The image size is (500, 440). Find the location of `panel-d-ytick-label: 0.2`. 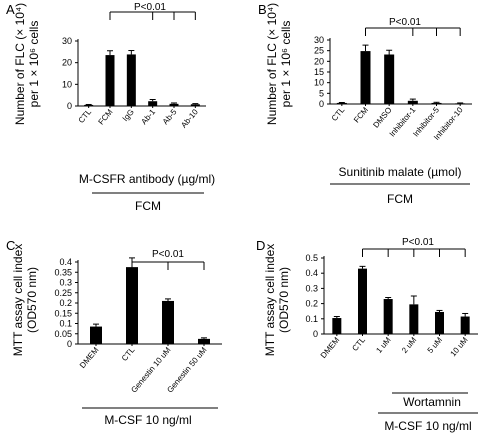

panel-d-ytick-label: 0.2 is located at coordinates (311, 304).